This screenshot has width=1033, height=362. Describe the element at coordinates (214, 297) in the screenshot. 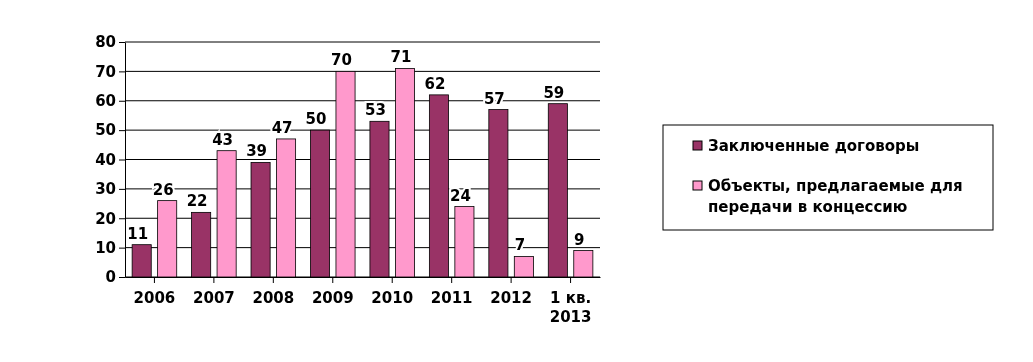

I see `x-tick-label: 2007` at that location.